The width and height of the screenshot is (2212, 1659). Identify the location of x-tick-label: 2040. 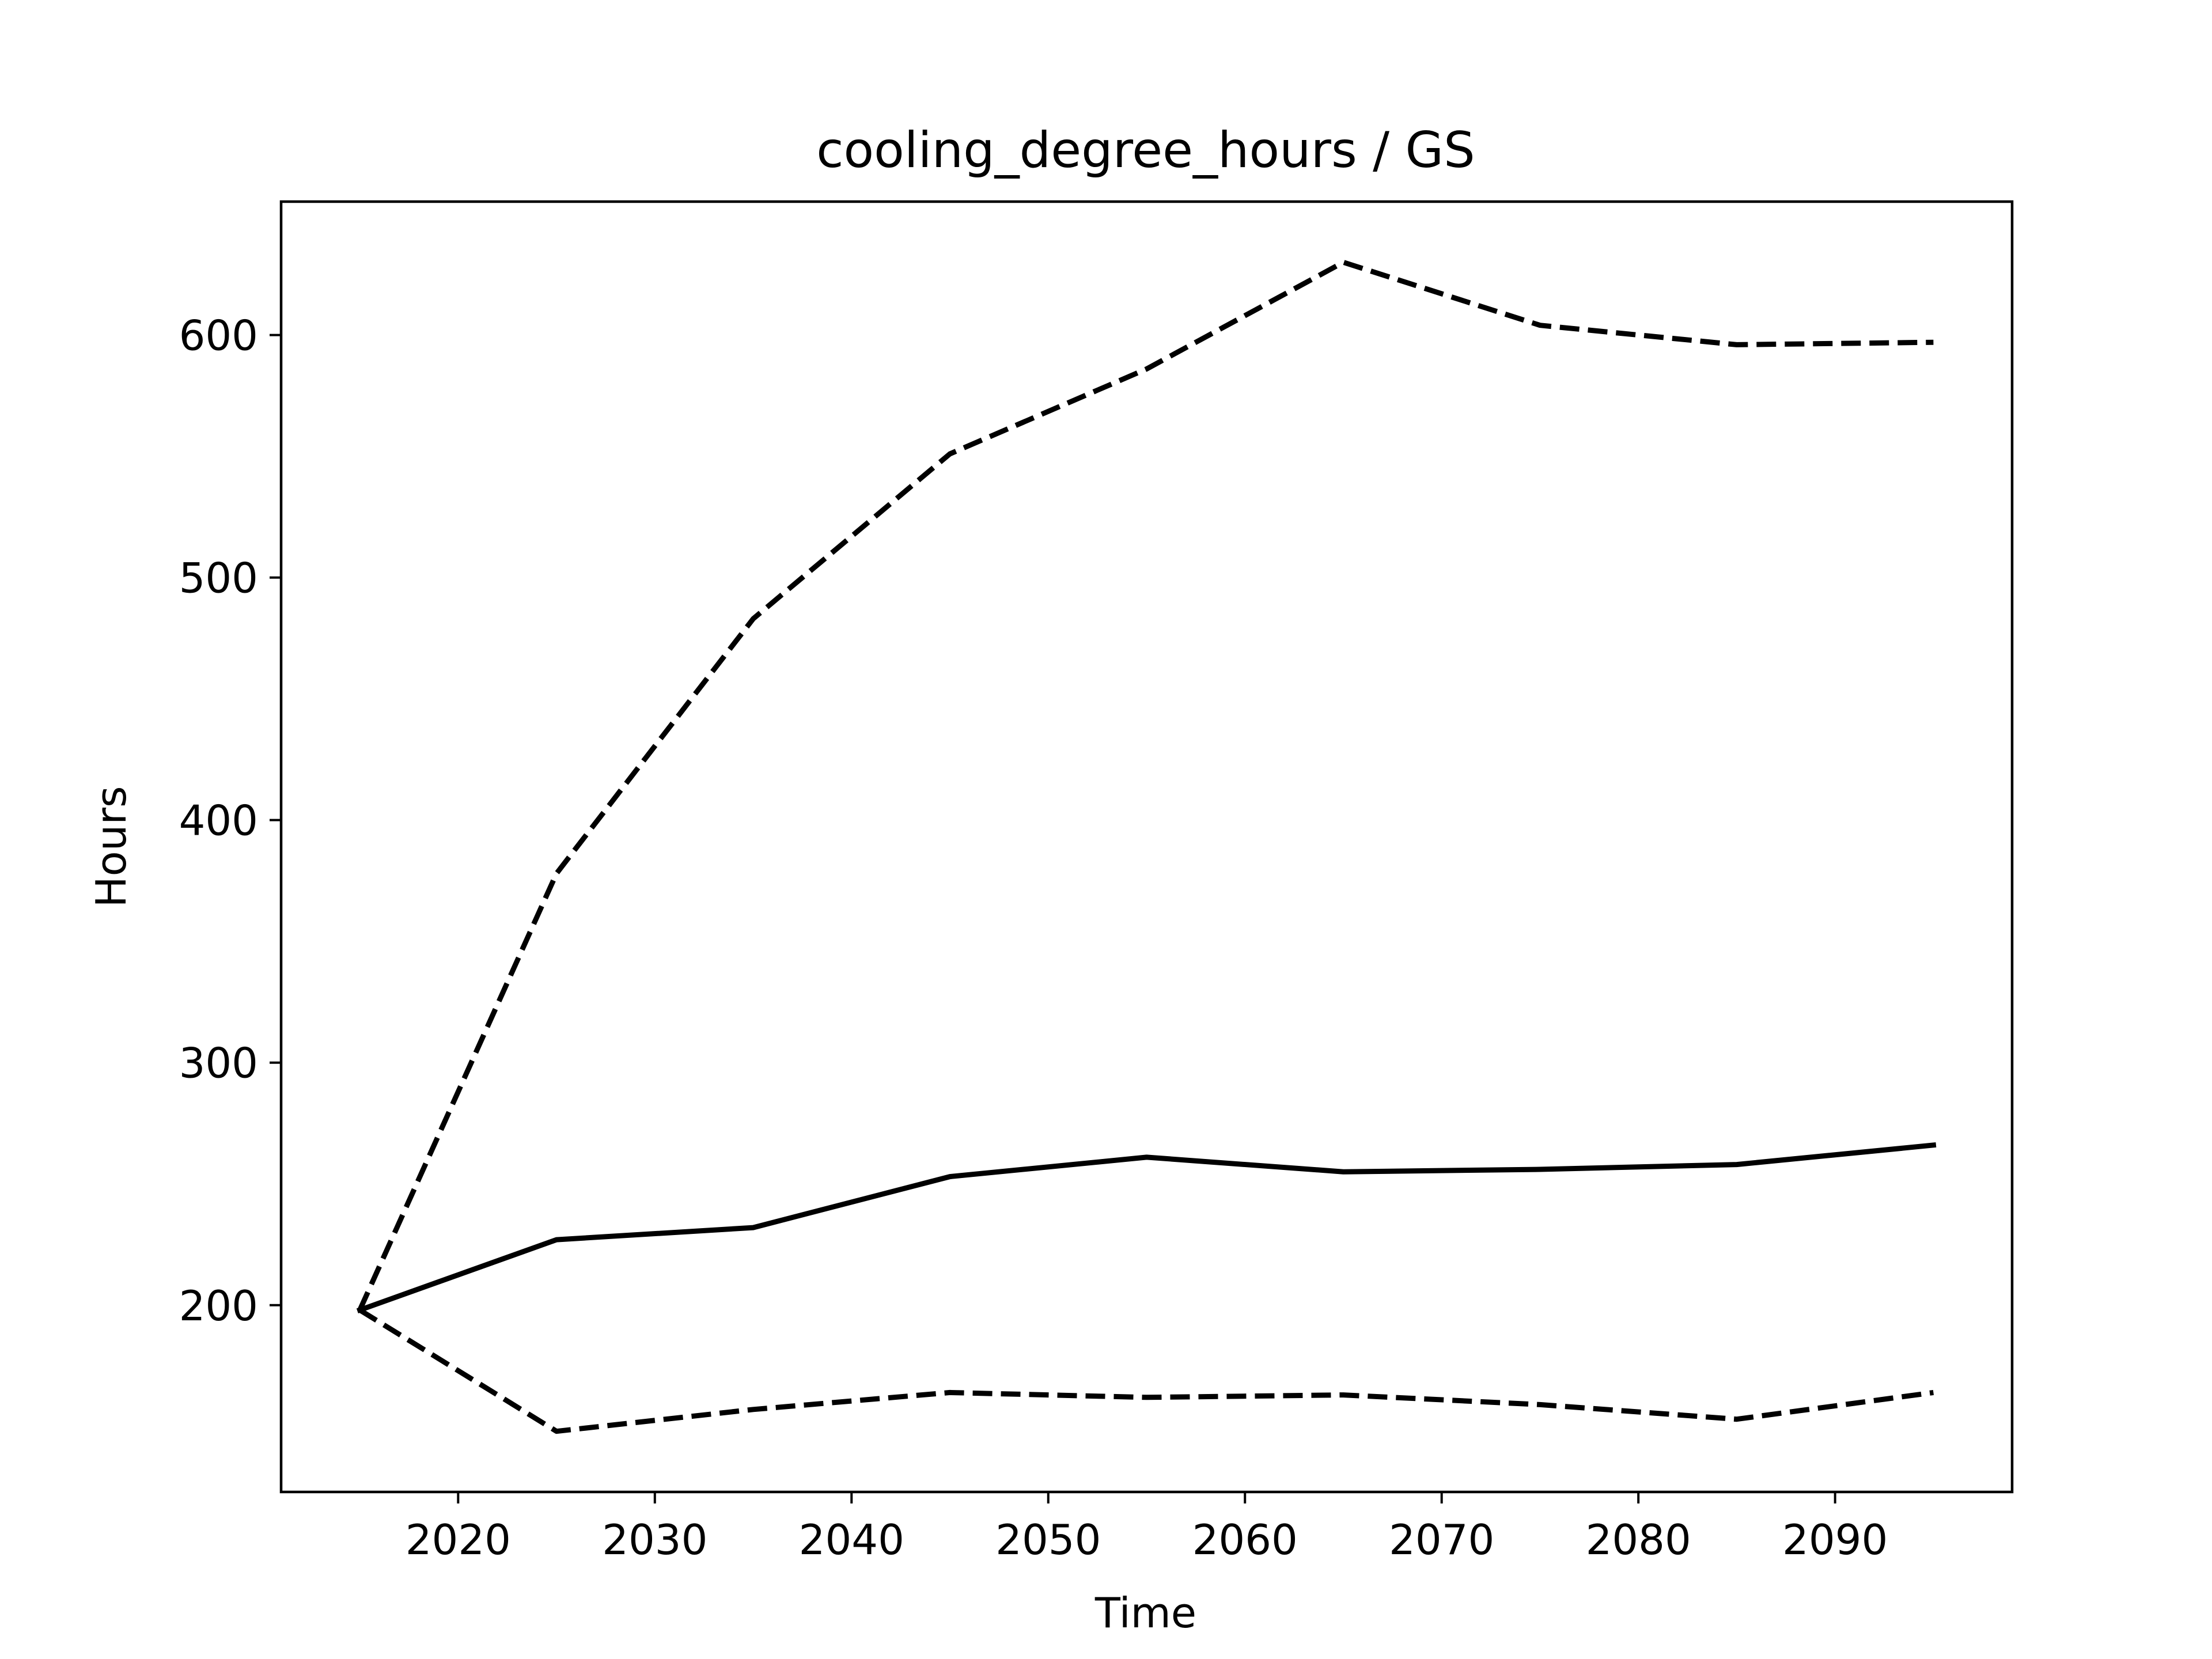
(851, 1540).